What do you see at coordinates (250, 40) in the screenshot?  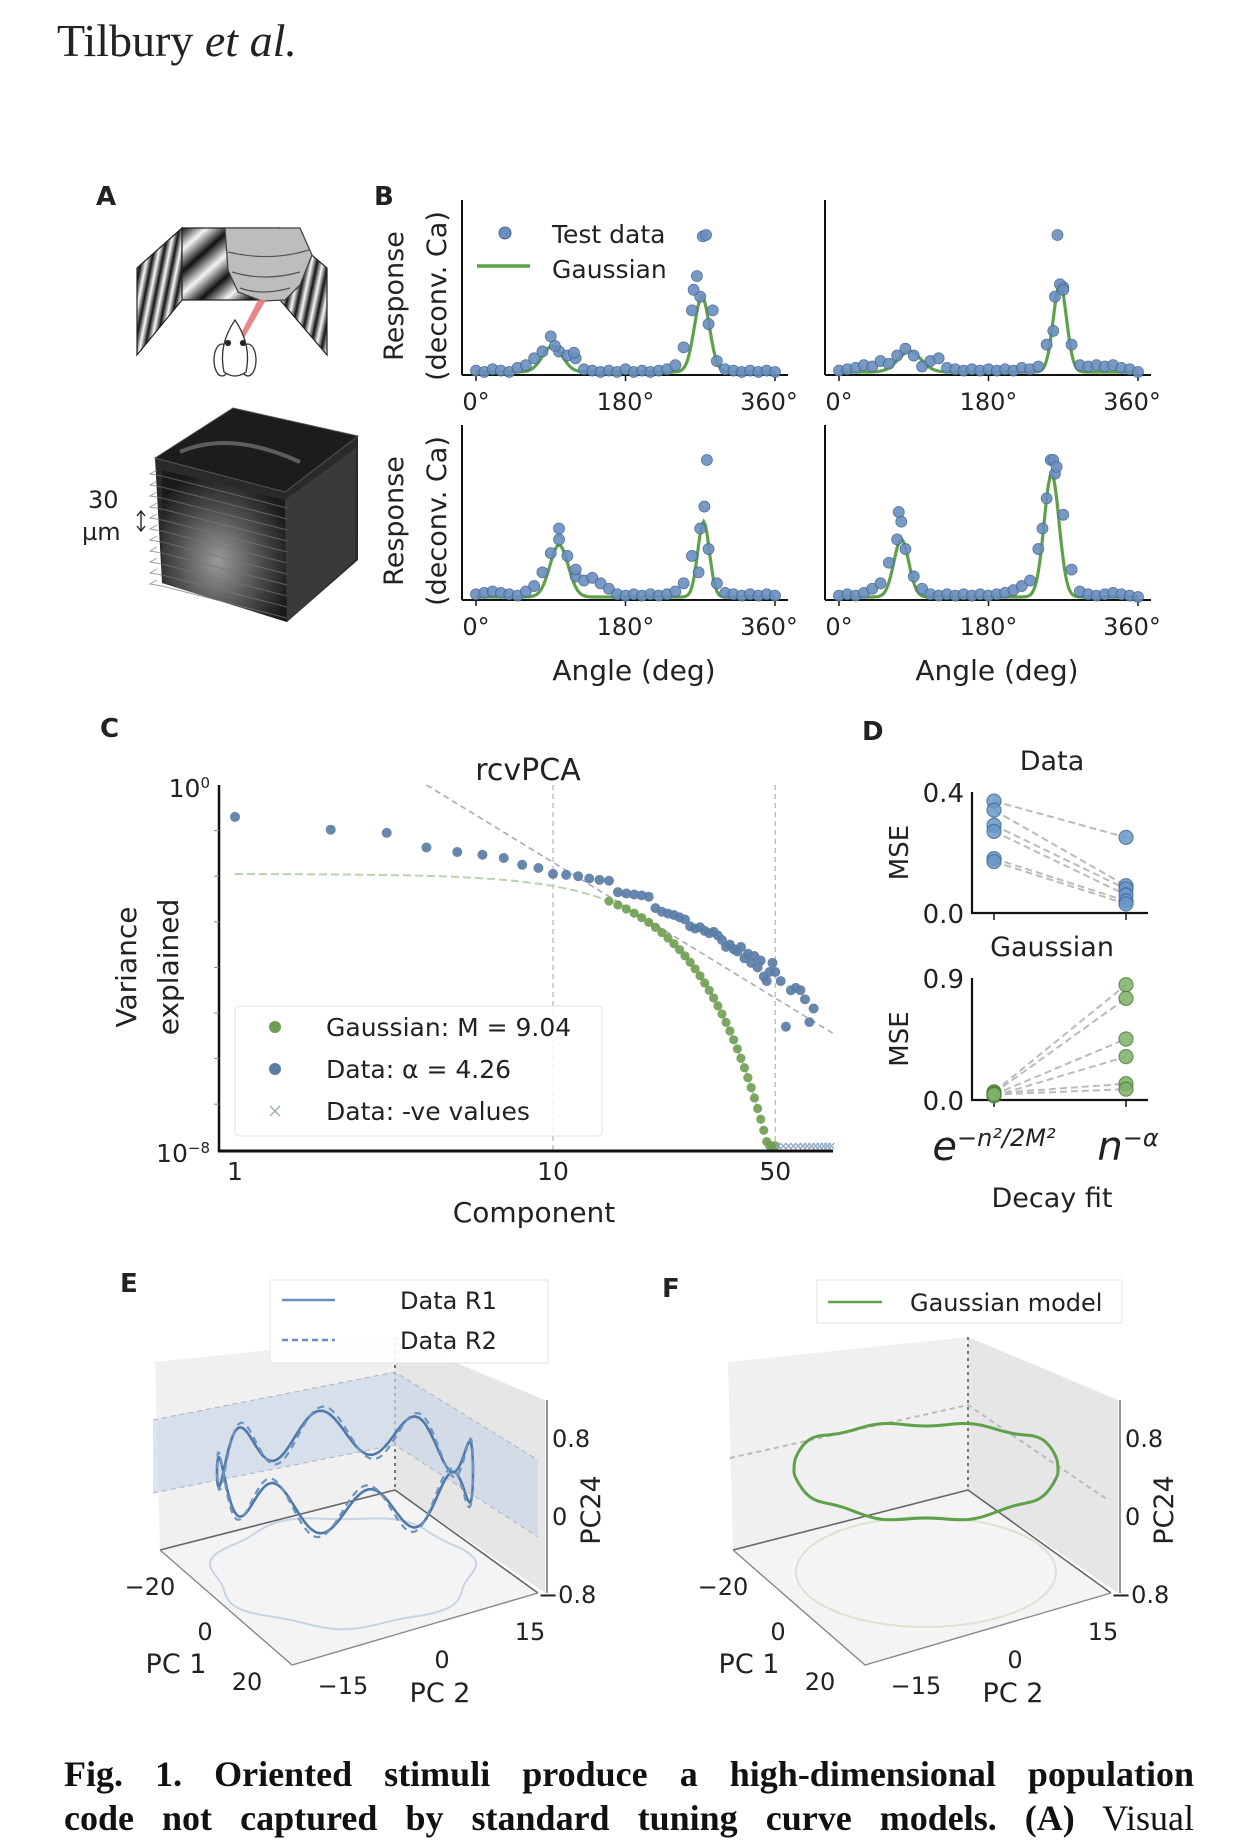 I see `et-al: et al.` at bounding box center [250, 40].